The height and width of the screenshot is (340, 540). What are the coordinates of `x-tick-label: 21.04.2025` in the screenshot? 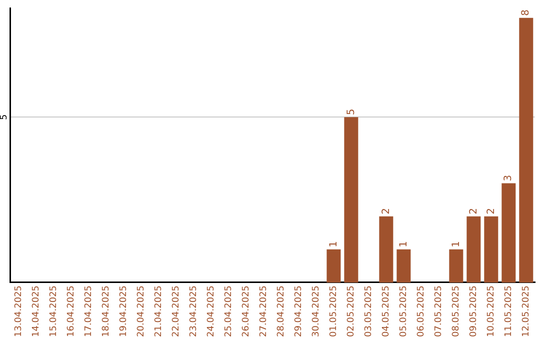 It's located at (159, 311).